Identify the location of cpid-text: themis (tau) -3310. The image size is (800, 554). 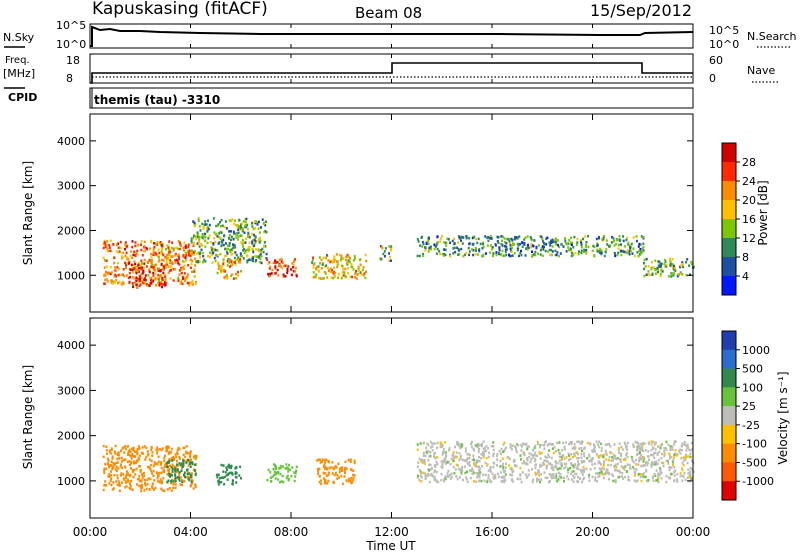
(157, 100).